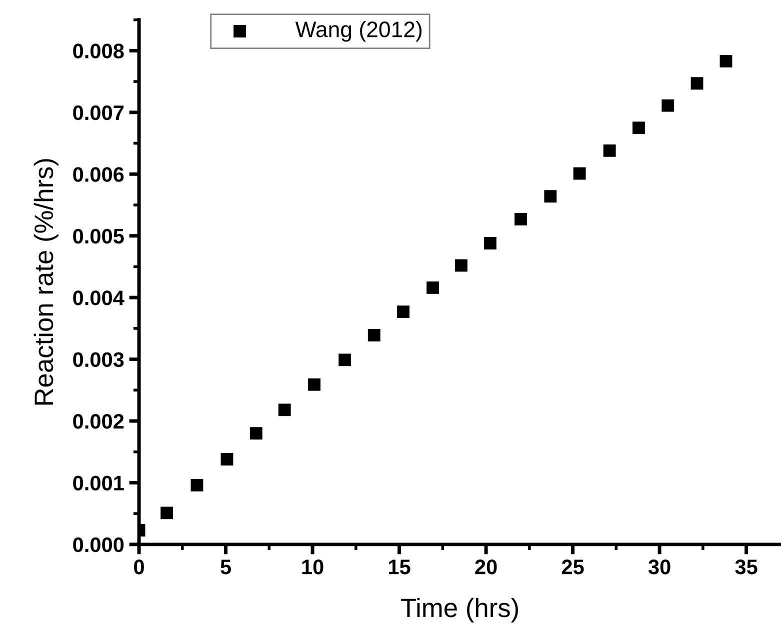  What do you see at coordinates (98, 174) in the screenshot?
I see `y-tick-label: 0.006` at bounding box center [98, 174].